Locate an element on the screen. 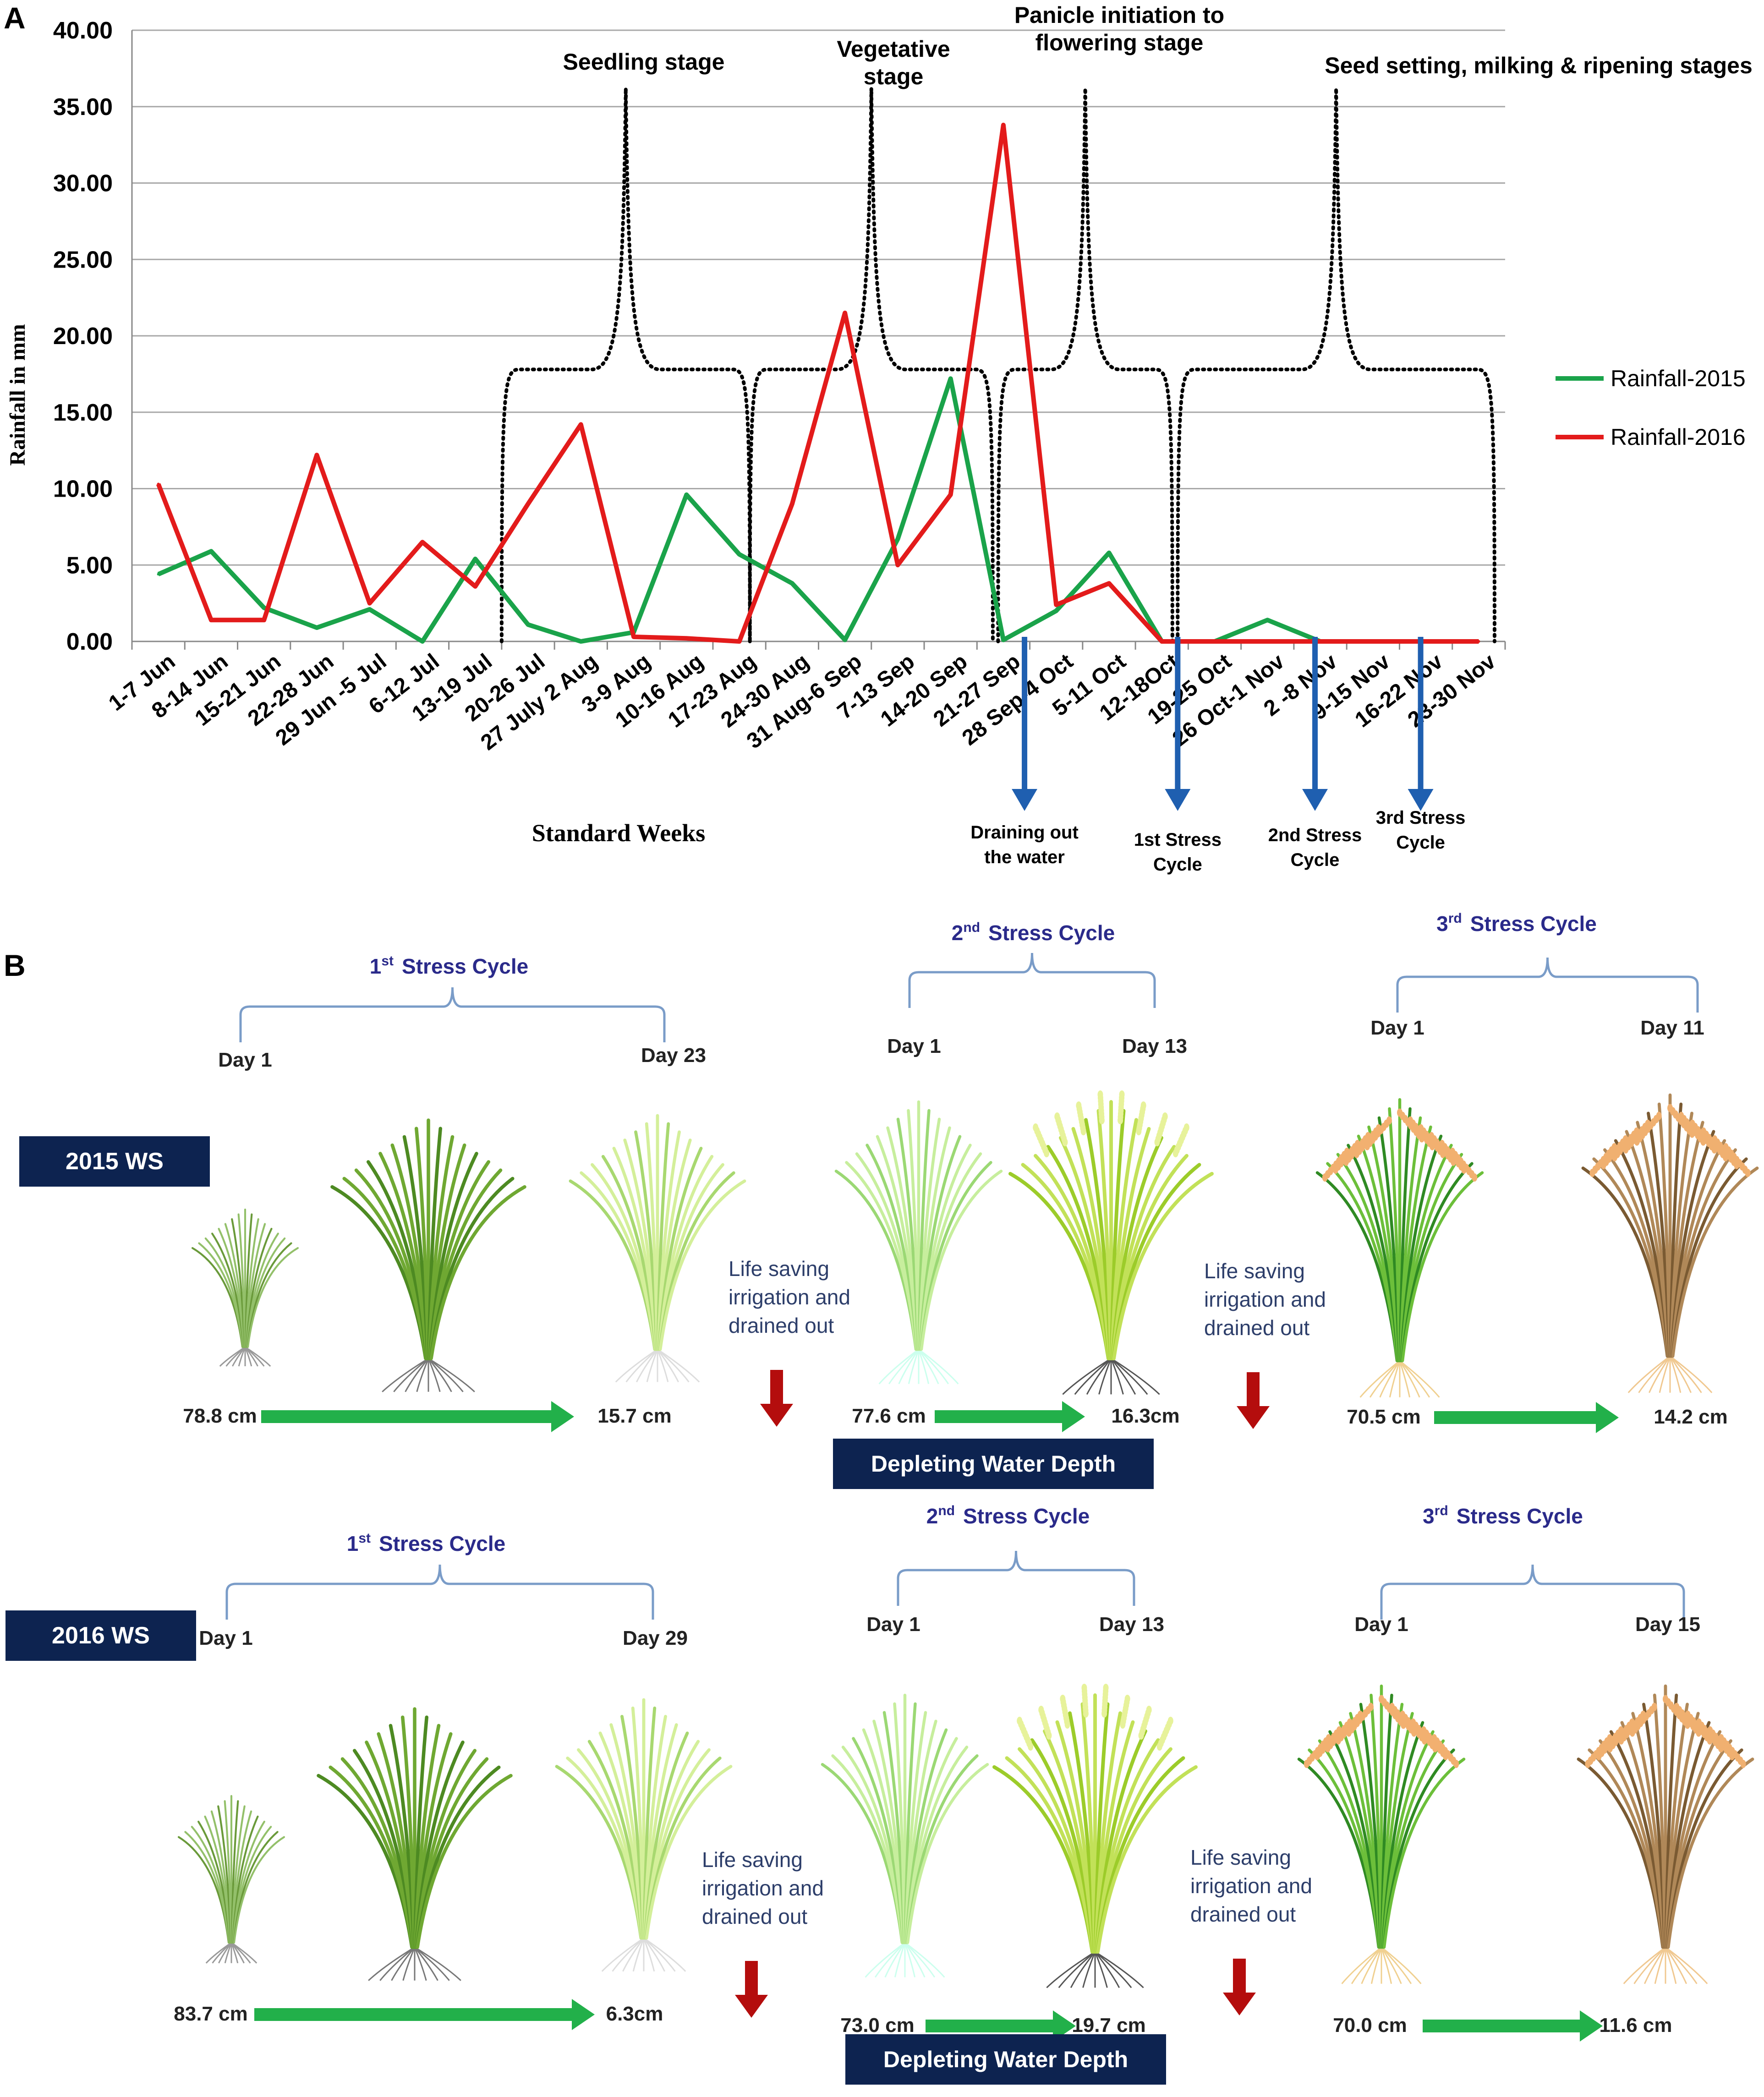 This screenshot has width=1764, height=2097. crop-stage-curves is located at coordinates (997, 365).